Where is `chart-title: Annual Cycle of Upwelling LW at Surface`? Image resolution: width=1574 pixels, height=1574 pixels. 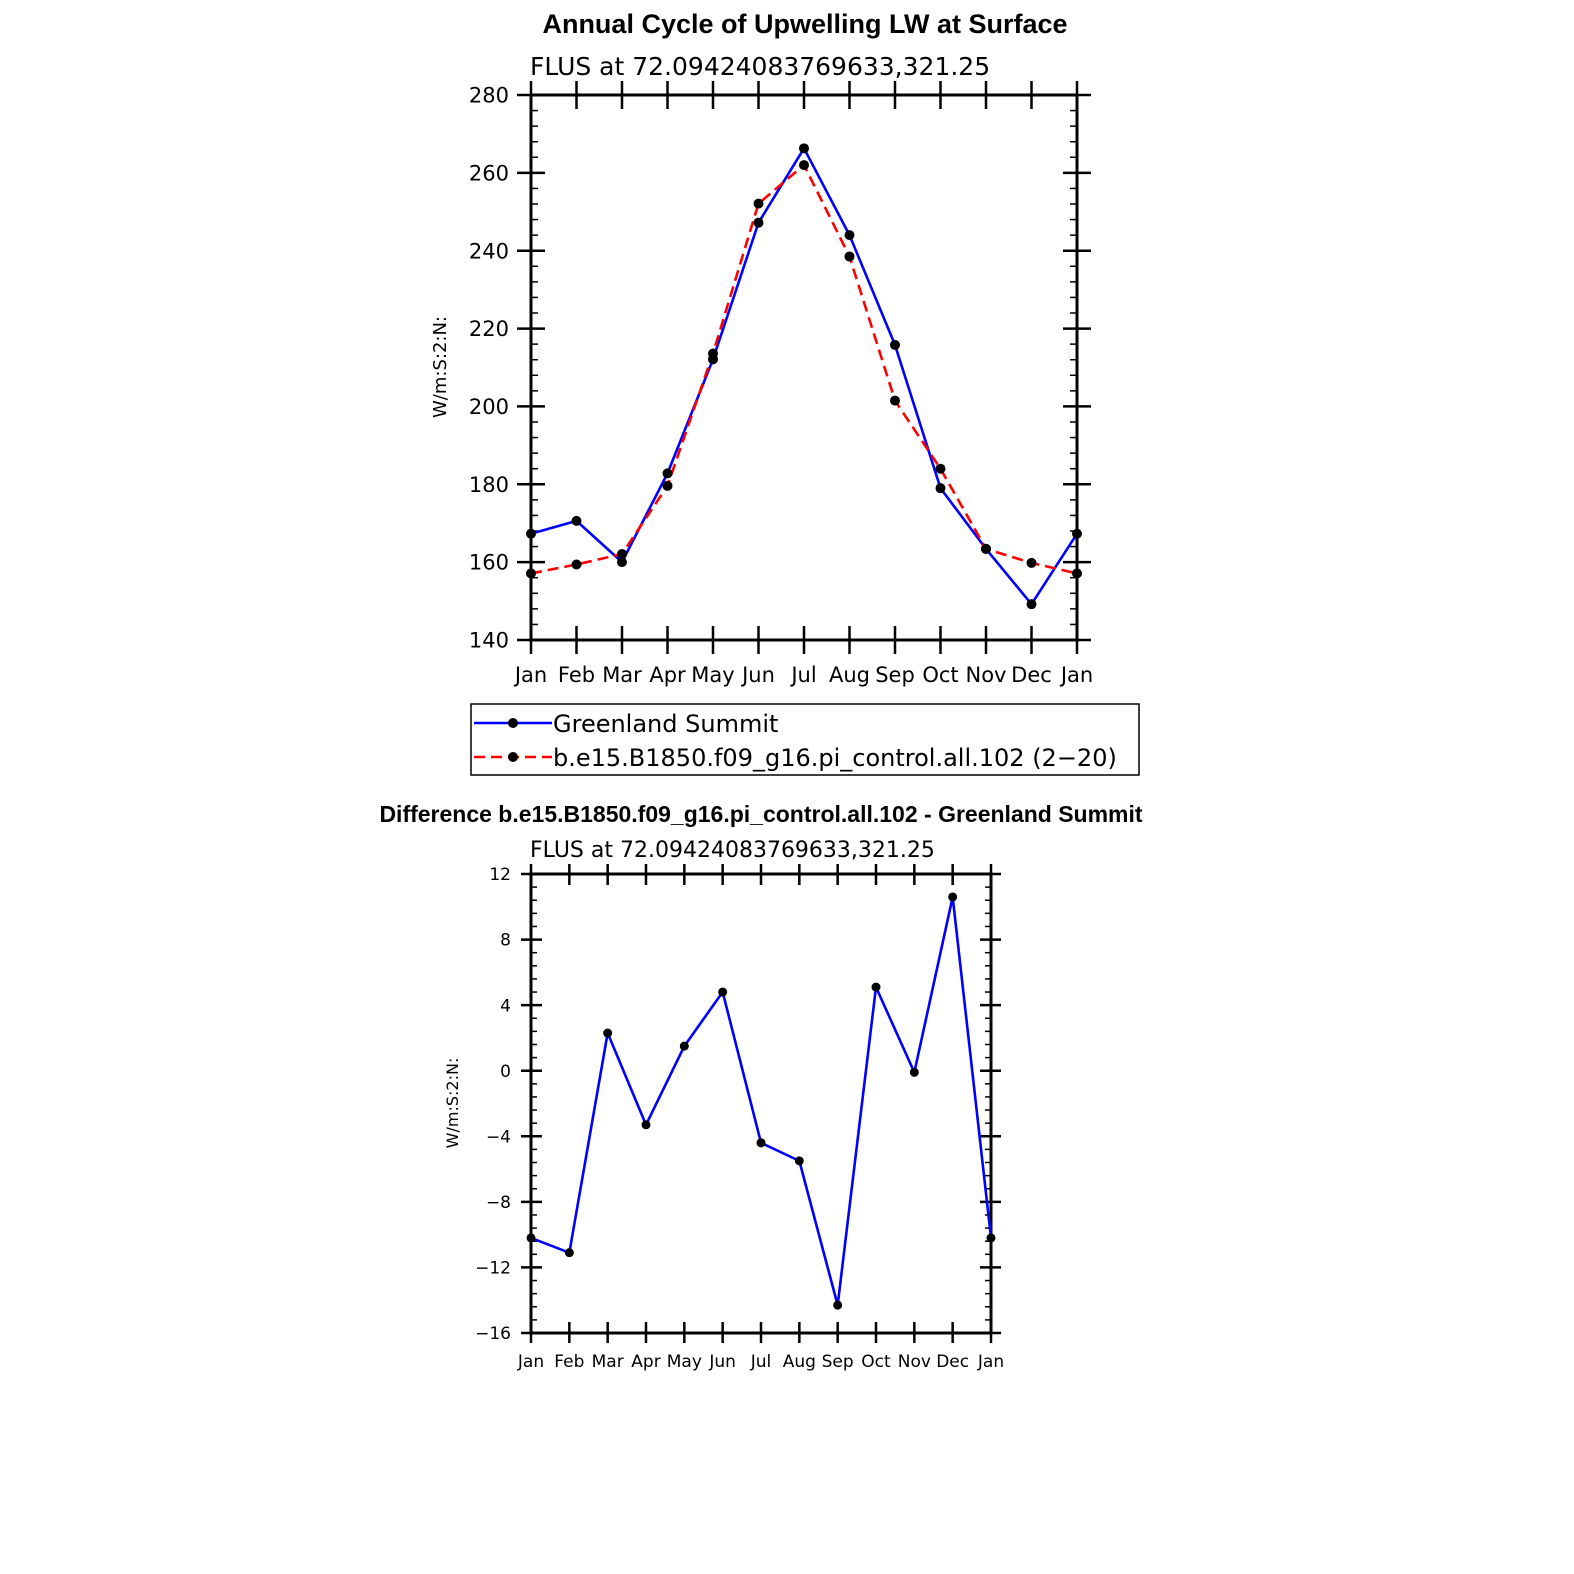 chart-title: Annual Cycle of Upwelling LW at Surface is located at coordinates (804, 24).